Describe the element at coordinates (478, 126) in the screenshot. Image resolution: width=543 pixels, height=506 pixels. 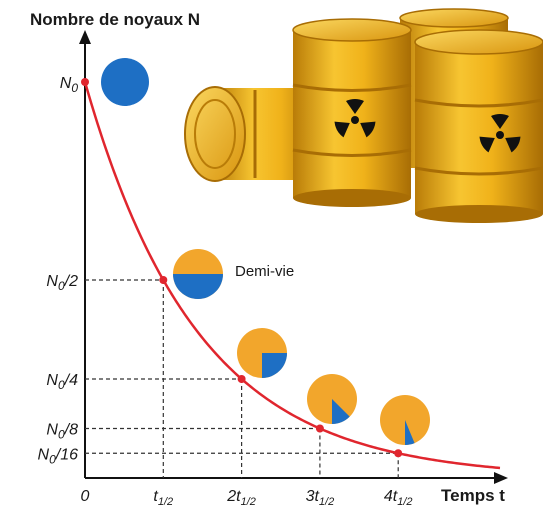
I see `standing-barrel-front` at that location.